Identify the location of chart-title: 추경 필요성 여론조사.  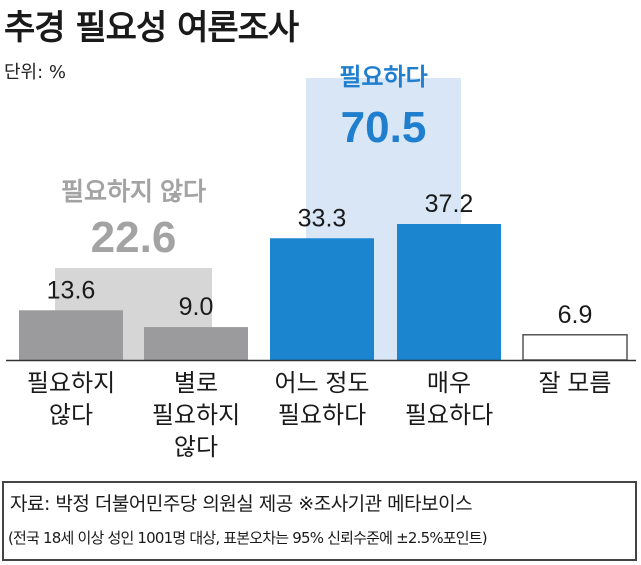
(151, 28).